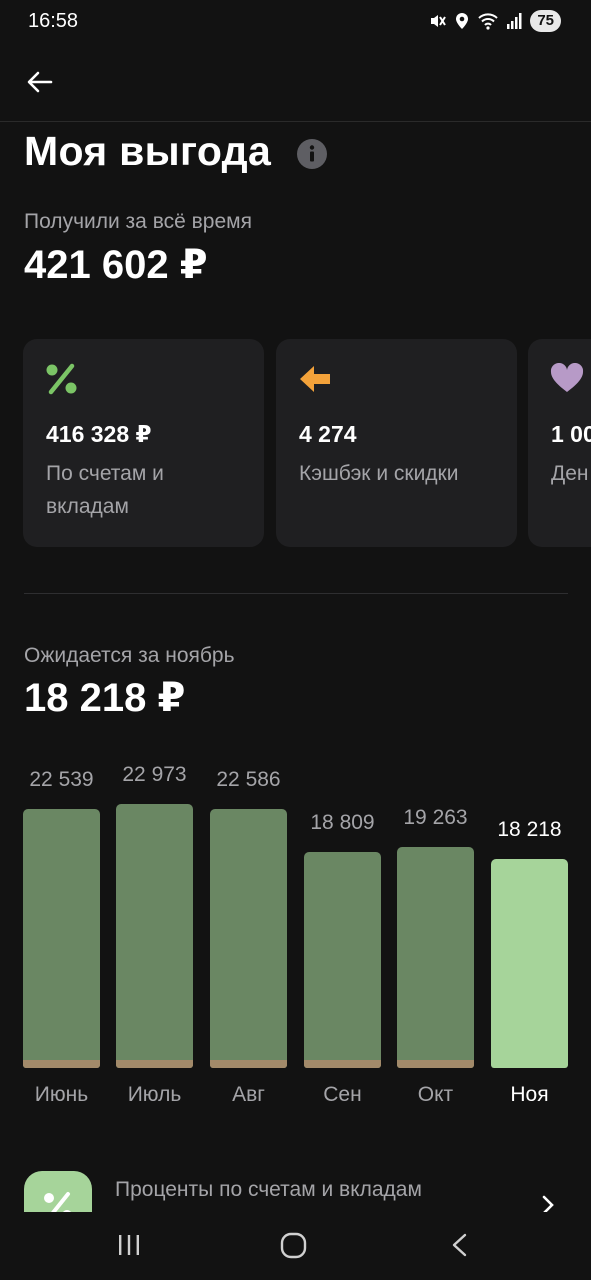 This screenshot has height=1280, width=591. Describe the element at coordinates (116, 265) in the screenshot. I see `total-value: 421 602 ₽` at that location.